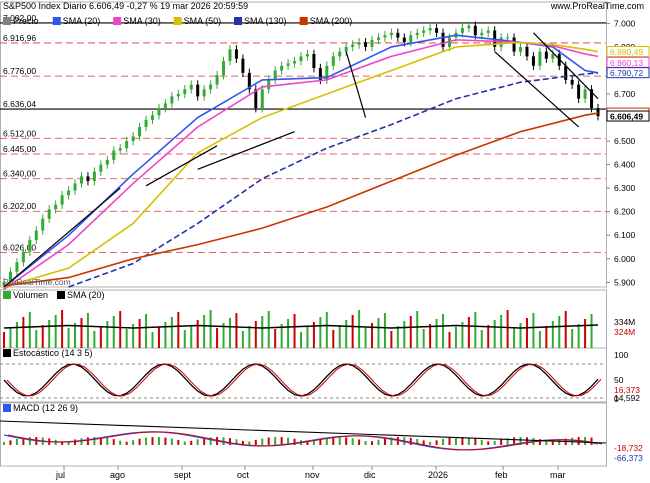  Describe the element at coordinates (627, 398) in the screenshot. I see `stoch-value: 14,592` at that location.